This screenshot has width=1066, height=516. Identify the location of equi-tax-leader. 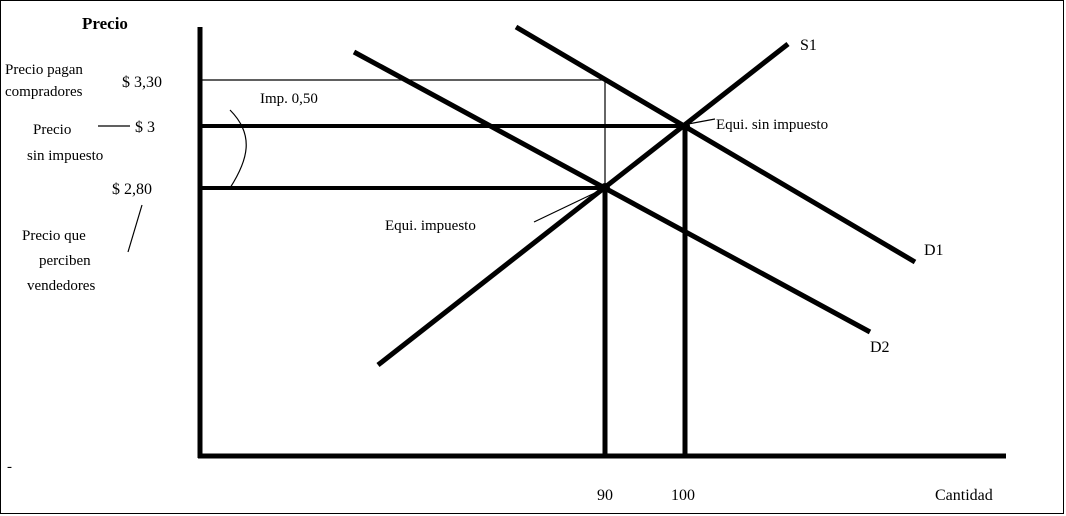
(567, 206).